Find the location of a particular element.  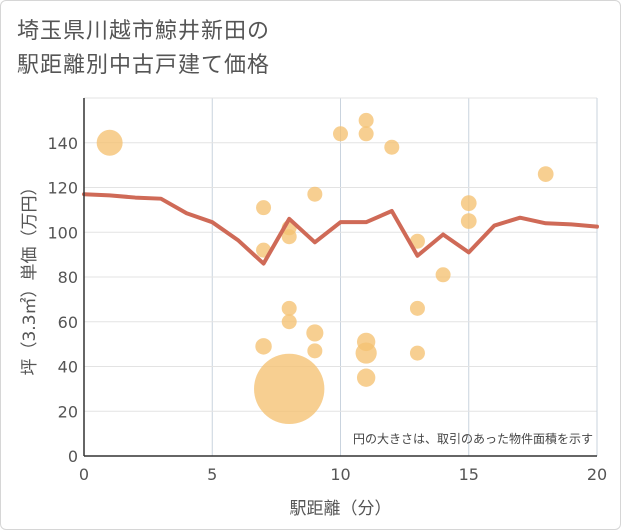

x-tick-label: 10 is located at coordinates (340, 474).